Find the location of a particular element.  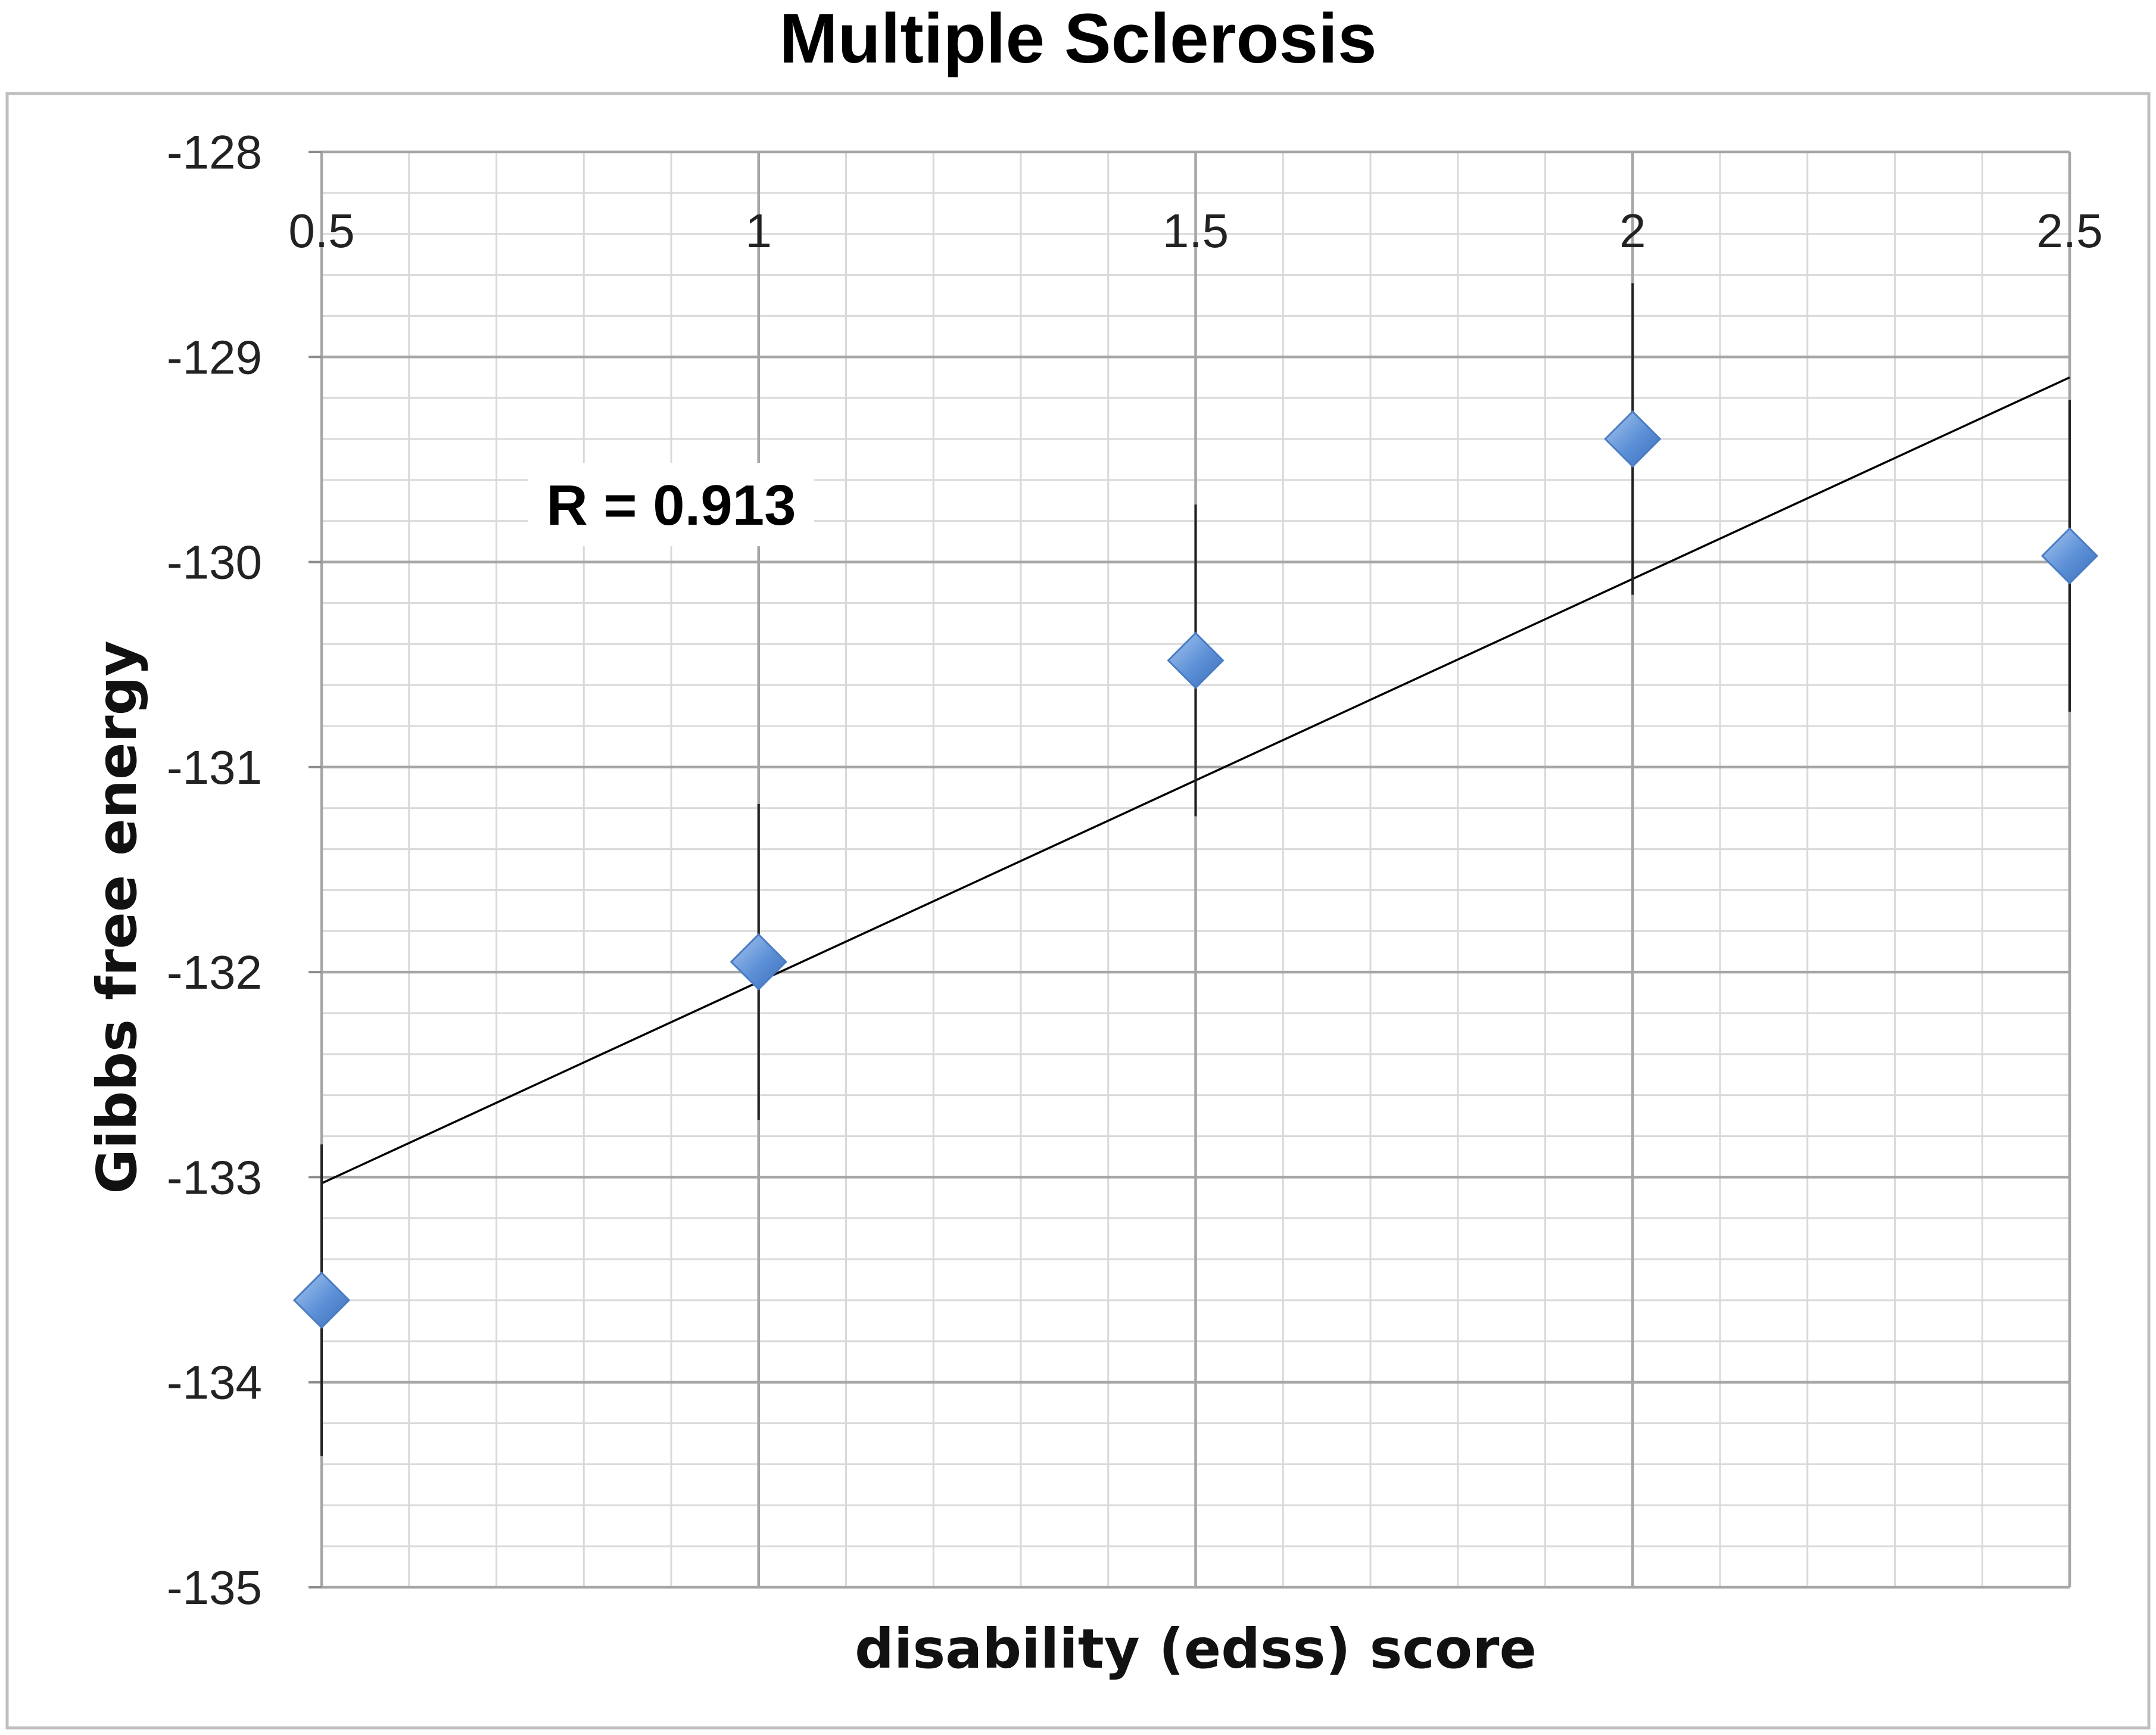

x-tick-label: 1.5 is located at coordinates (1196, 230).